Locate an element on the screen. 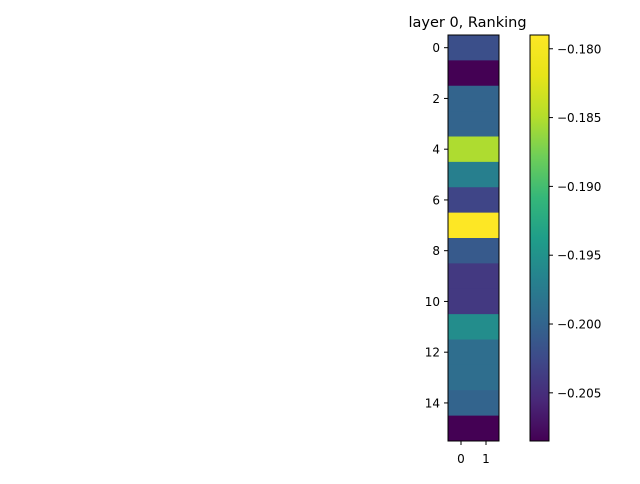  axes-frame is located at coordinates (473, 238).